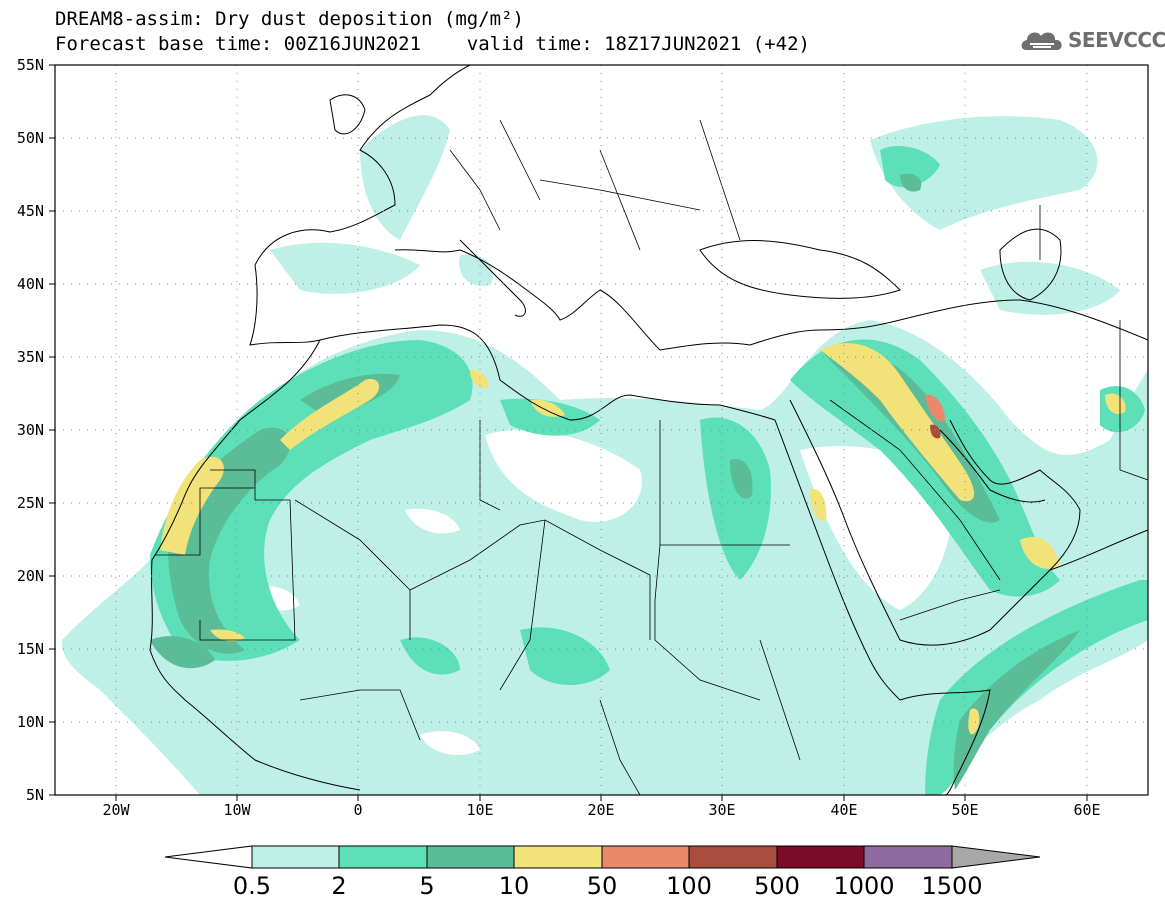 The width and height of the screenshot is (1165, 907). I want to click on colorbar-label-0.5: 0.5, so click(252, 886).